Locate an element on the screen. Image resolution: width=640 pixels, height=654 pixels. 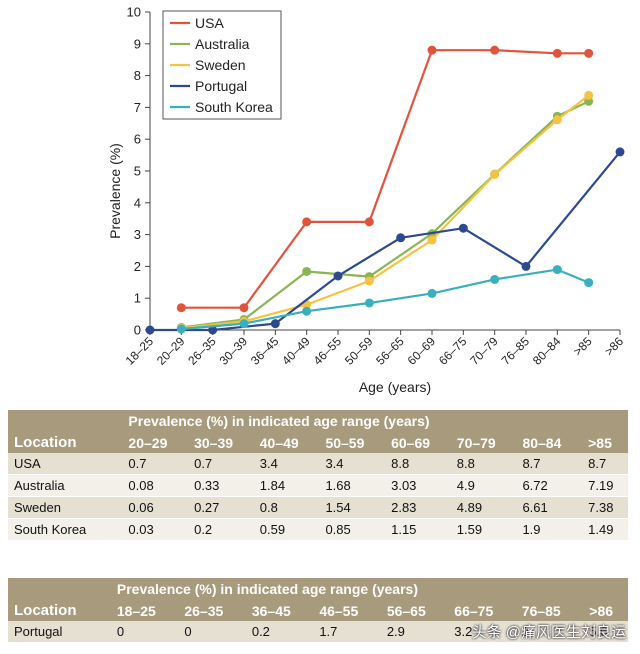
table-cell: 1.15 is located at coordinates (418, 529).